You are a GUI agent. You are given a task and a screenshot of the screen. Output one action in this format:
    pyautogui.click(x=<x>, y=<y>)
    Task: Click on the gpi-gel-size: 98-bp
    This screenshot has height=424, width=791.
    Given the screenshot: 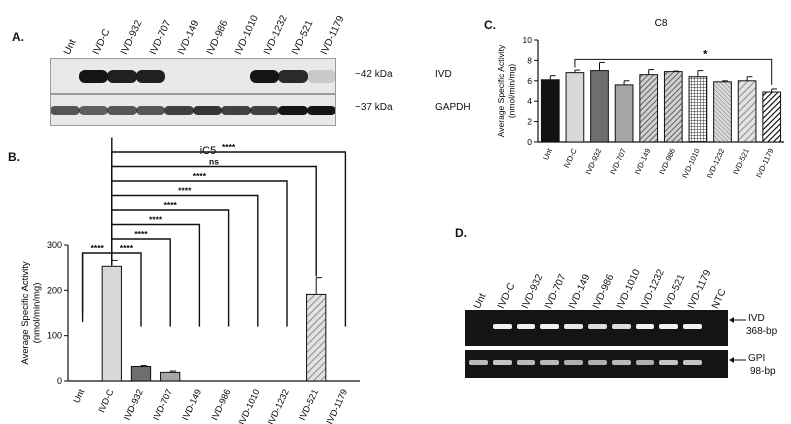 What is the action you would take?
    pyautogui.click(x=763, y=371)
    